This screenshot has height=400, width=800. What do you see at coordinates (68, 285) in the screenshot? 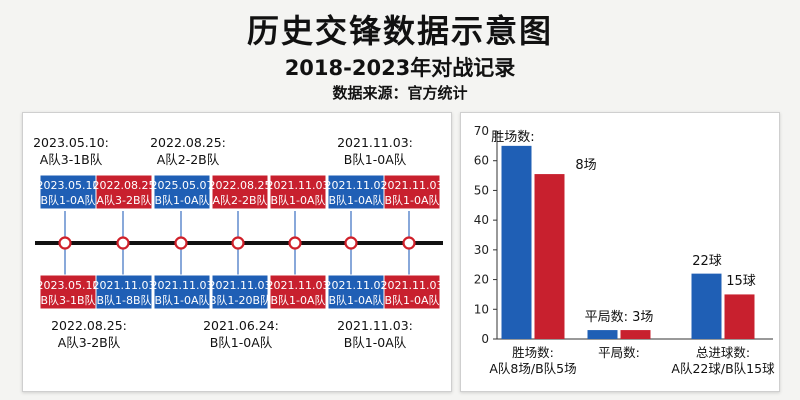
I see `timeline-bottom-box-date: 2023.05.10` at bounding box center [68, 285].